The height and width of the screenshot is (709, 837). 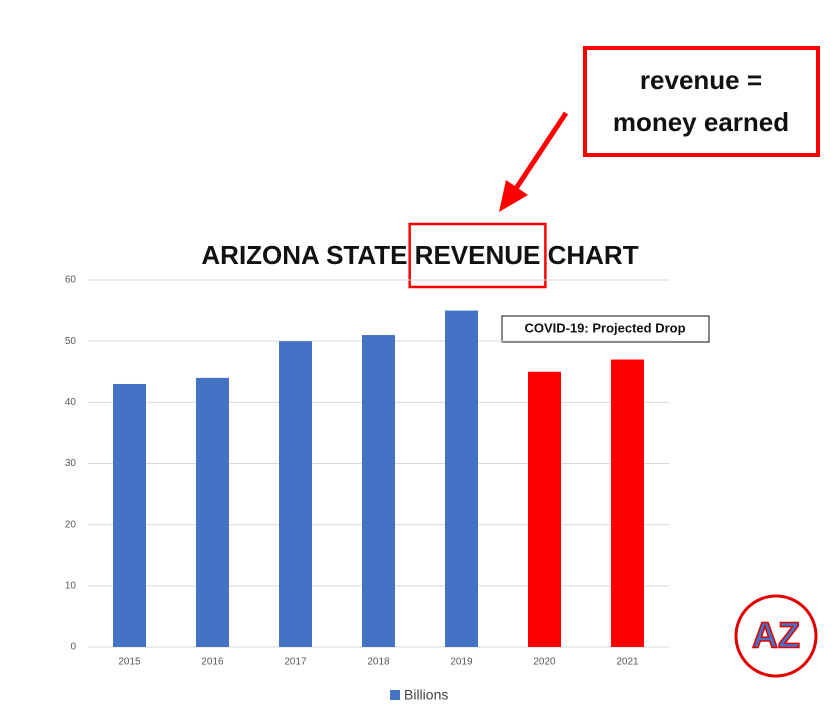 I want to click on callout-line: revenue =, so click(x=701, y=80).